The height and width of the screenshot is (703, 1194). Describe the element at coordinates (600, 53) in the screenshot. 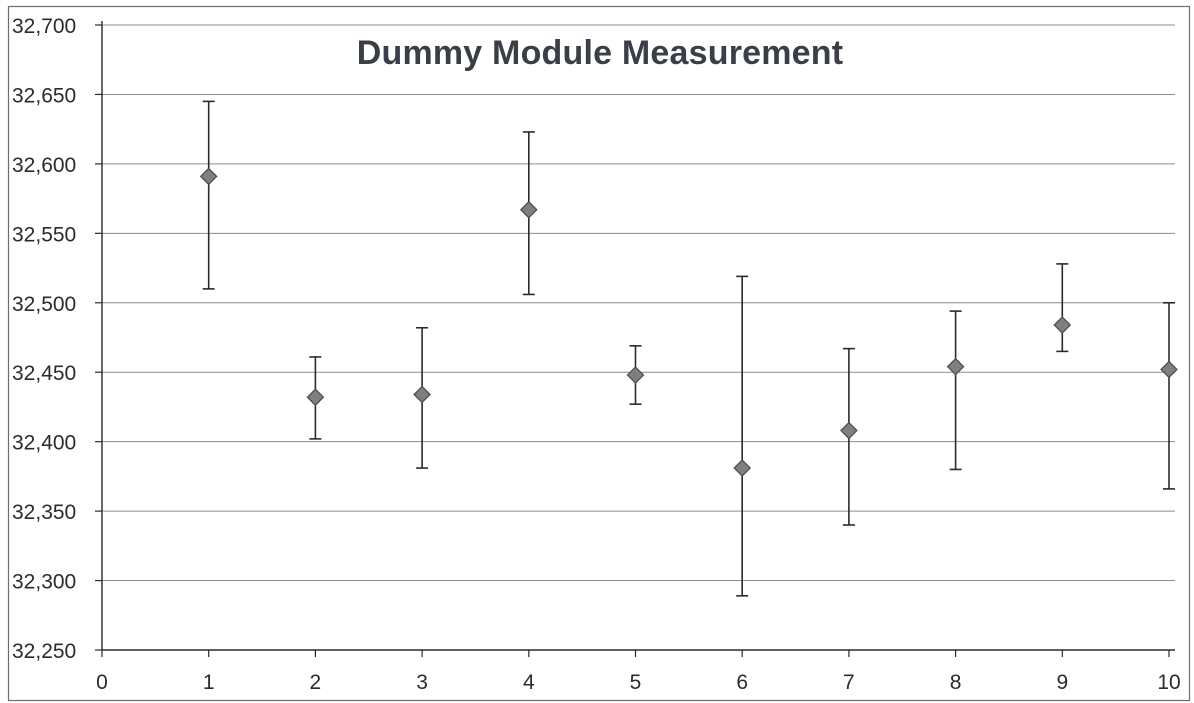

I see `chart-title: Dummy Module Measurement` at that location.